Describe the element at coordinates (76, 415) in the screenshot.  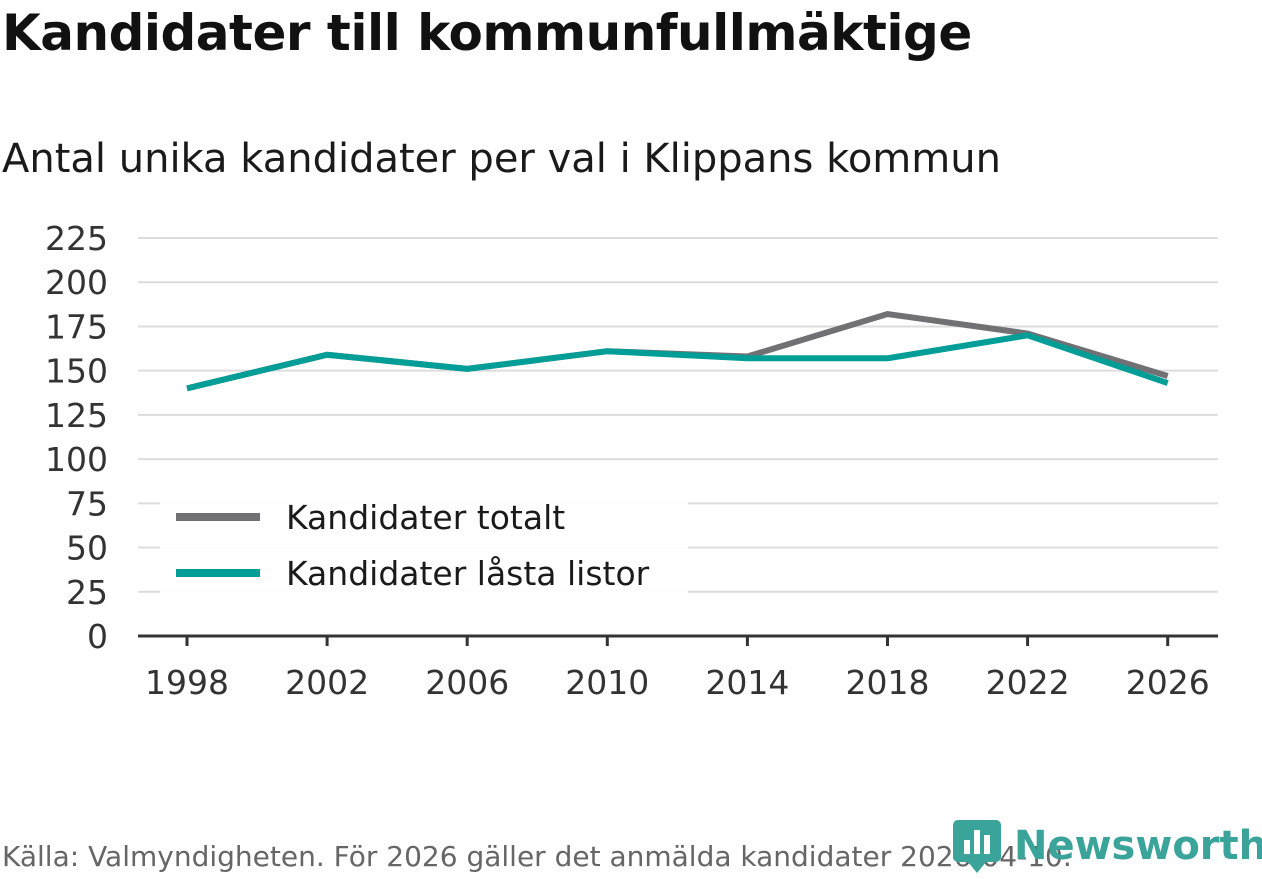
I see `y-tick-label: 125` at that location.